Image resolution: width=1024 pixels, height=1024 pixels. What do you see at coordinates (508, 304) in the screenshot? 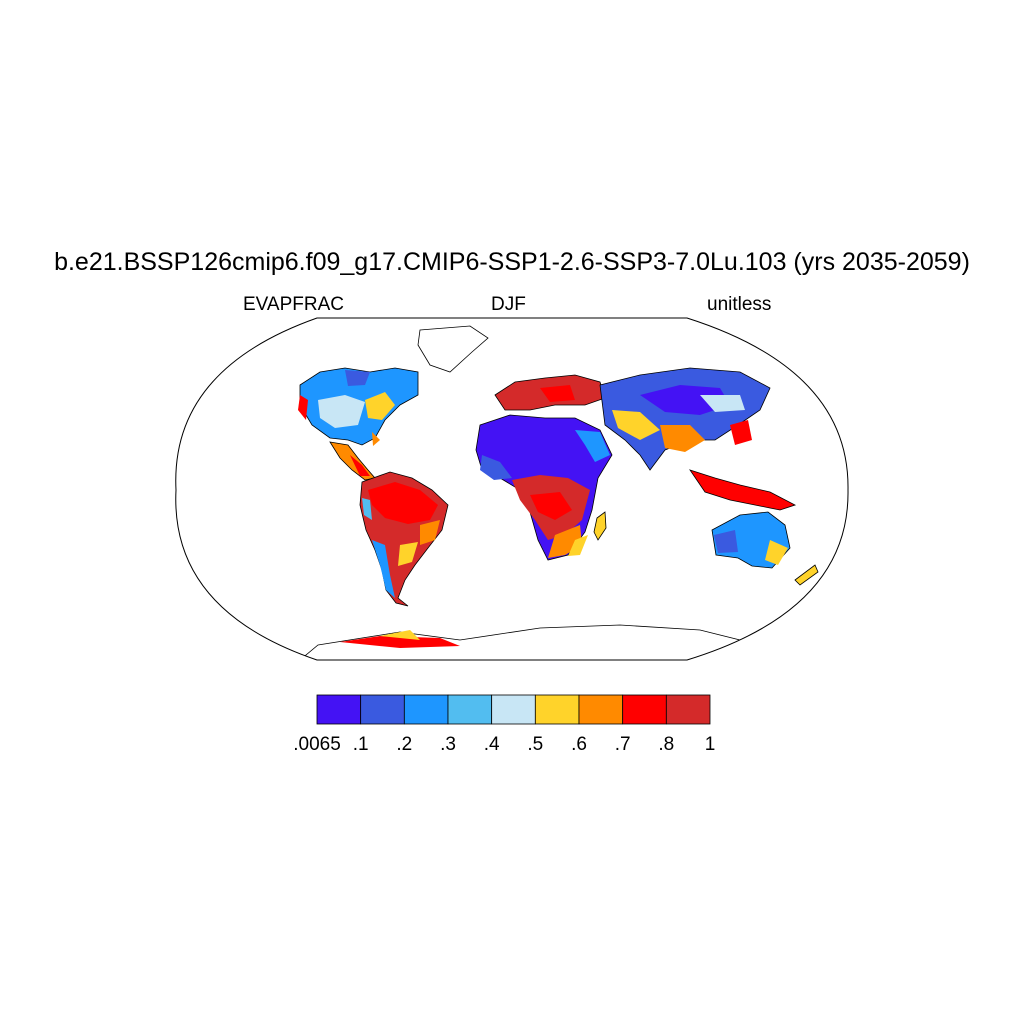
I see `season-label: DJF` at bounding box center [508, 304].